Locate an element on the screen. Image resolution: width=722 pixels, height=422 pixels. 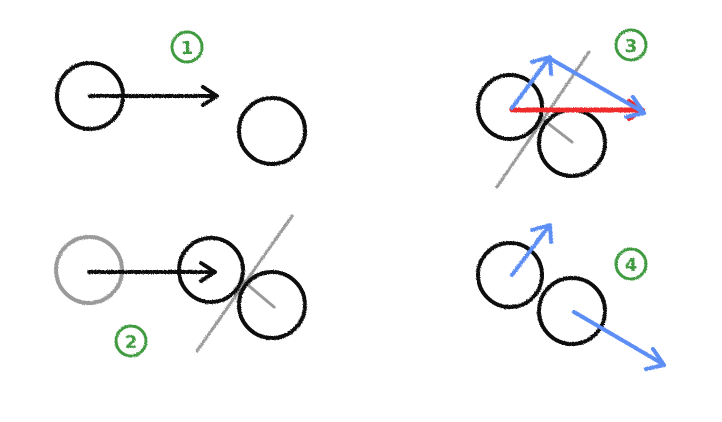
step-4-label: 4 is located at coordinates (631, 265).